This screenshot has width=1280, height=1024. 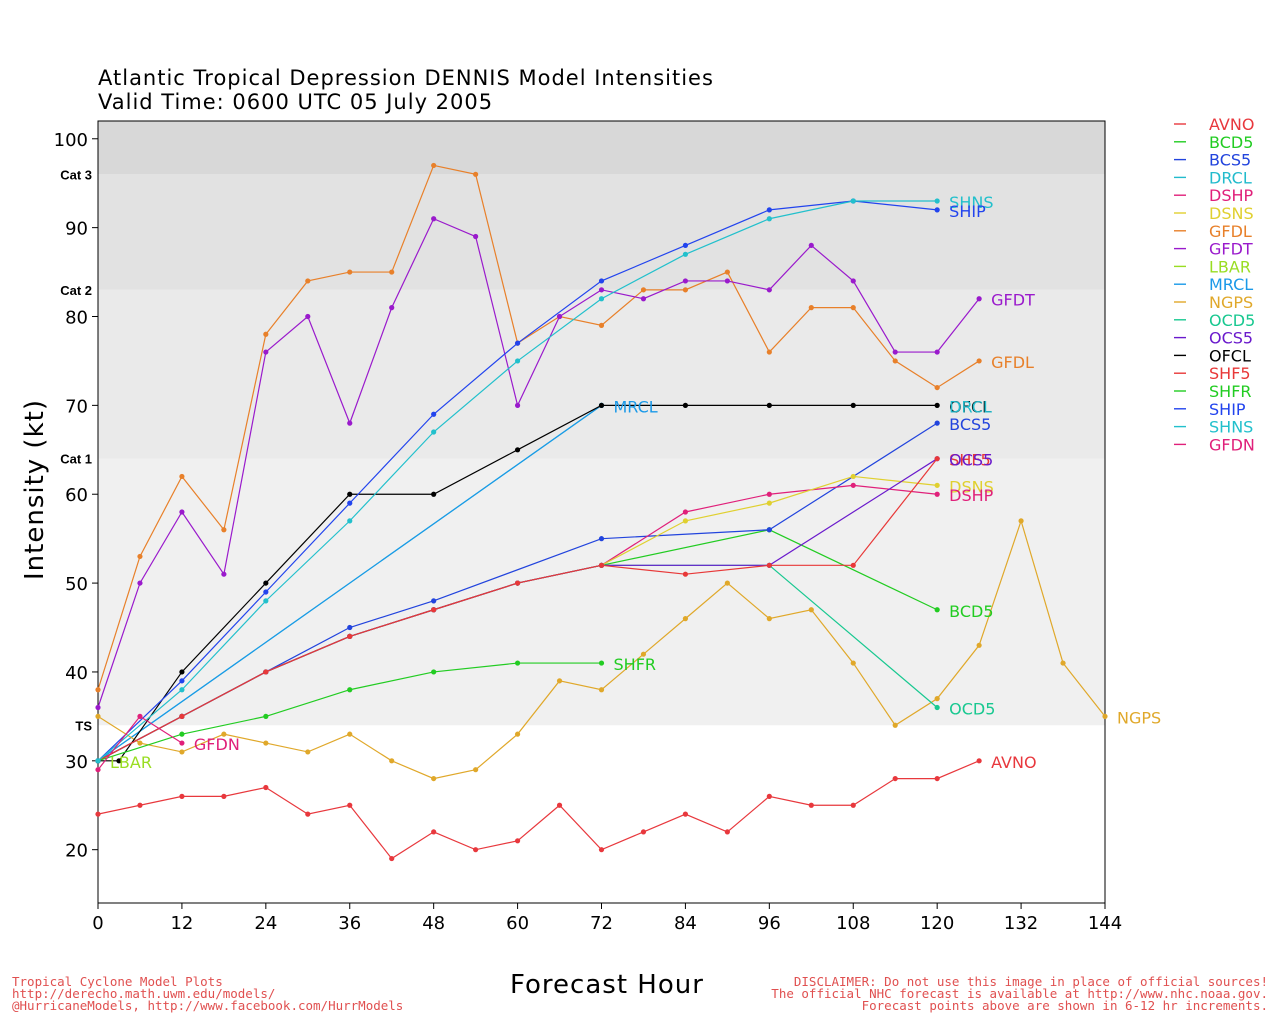 What do you see at coordinates (76, 495) in the screenshot?
I see `y-tick-label: 60` at bounding box center [76, 495].